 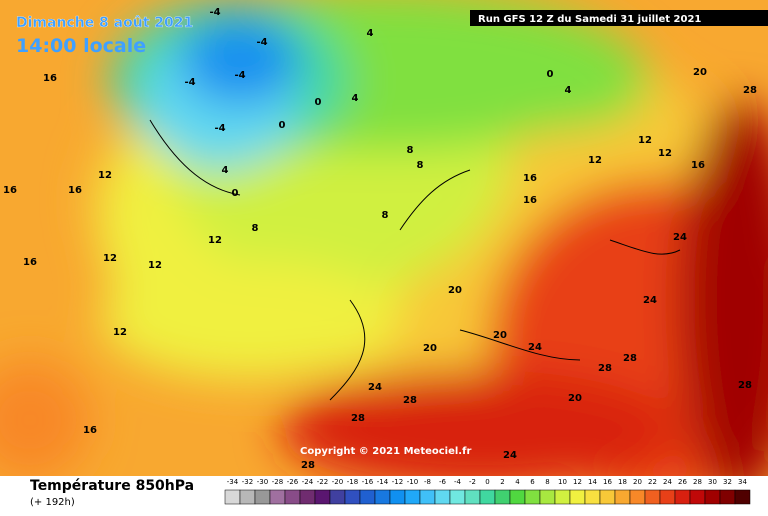 I want to click on variable: Température 850hPa, so click(x=112, y=486).